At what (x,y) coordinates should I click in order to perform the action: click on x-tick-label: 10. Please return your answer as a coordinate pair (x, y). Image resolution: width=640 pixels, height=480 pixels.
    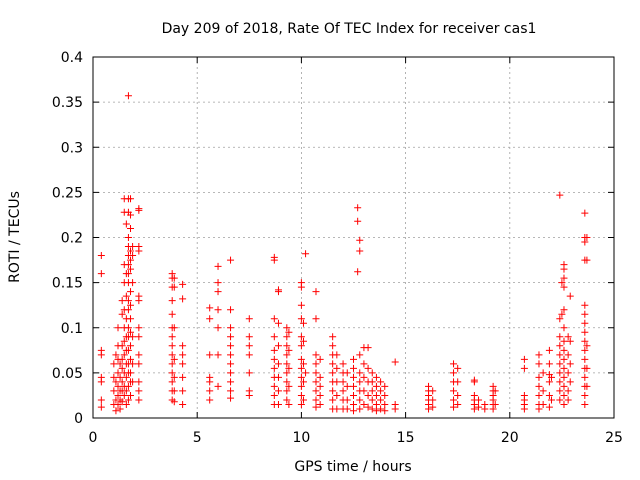
    Looking at the image, I should click on (301, 438).